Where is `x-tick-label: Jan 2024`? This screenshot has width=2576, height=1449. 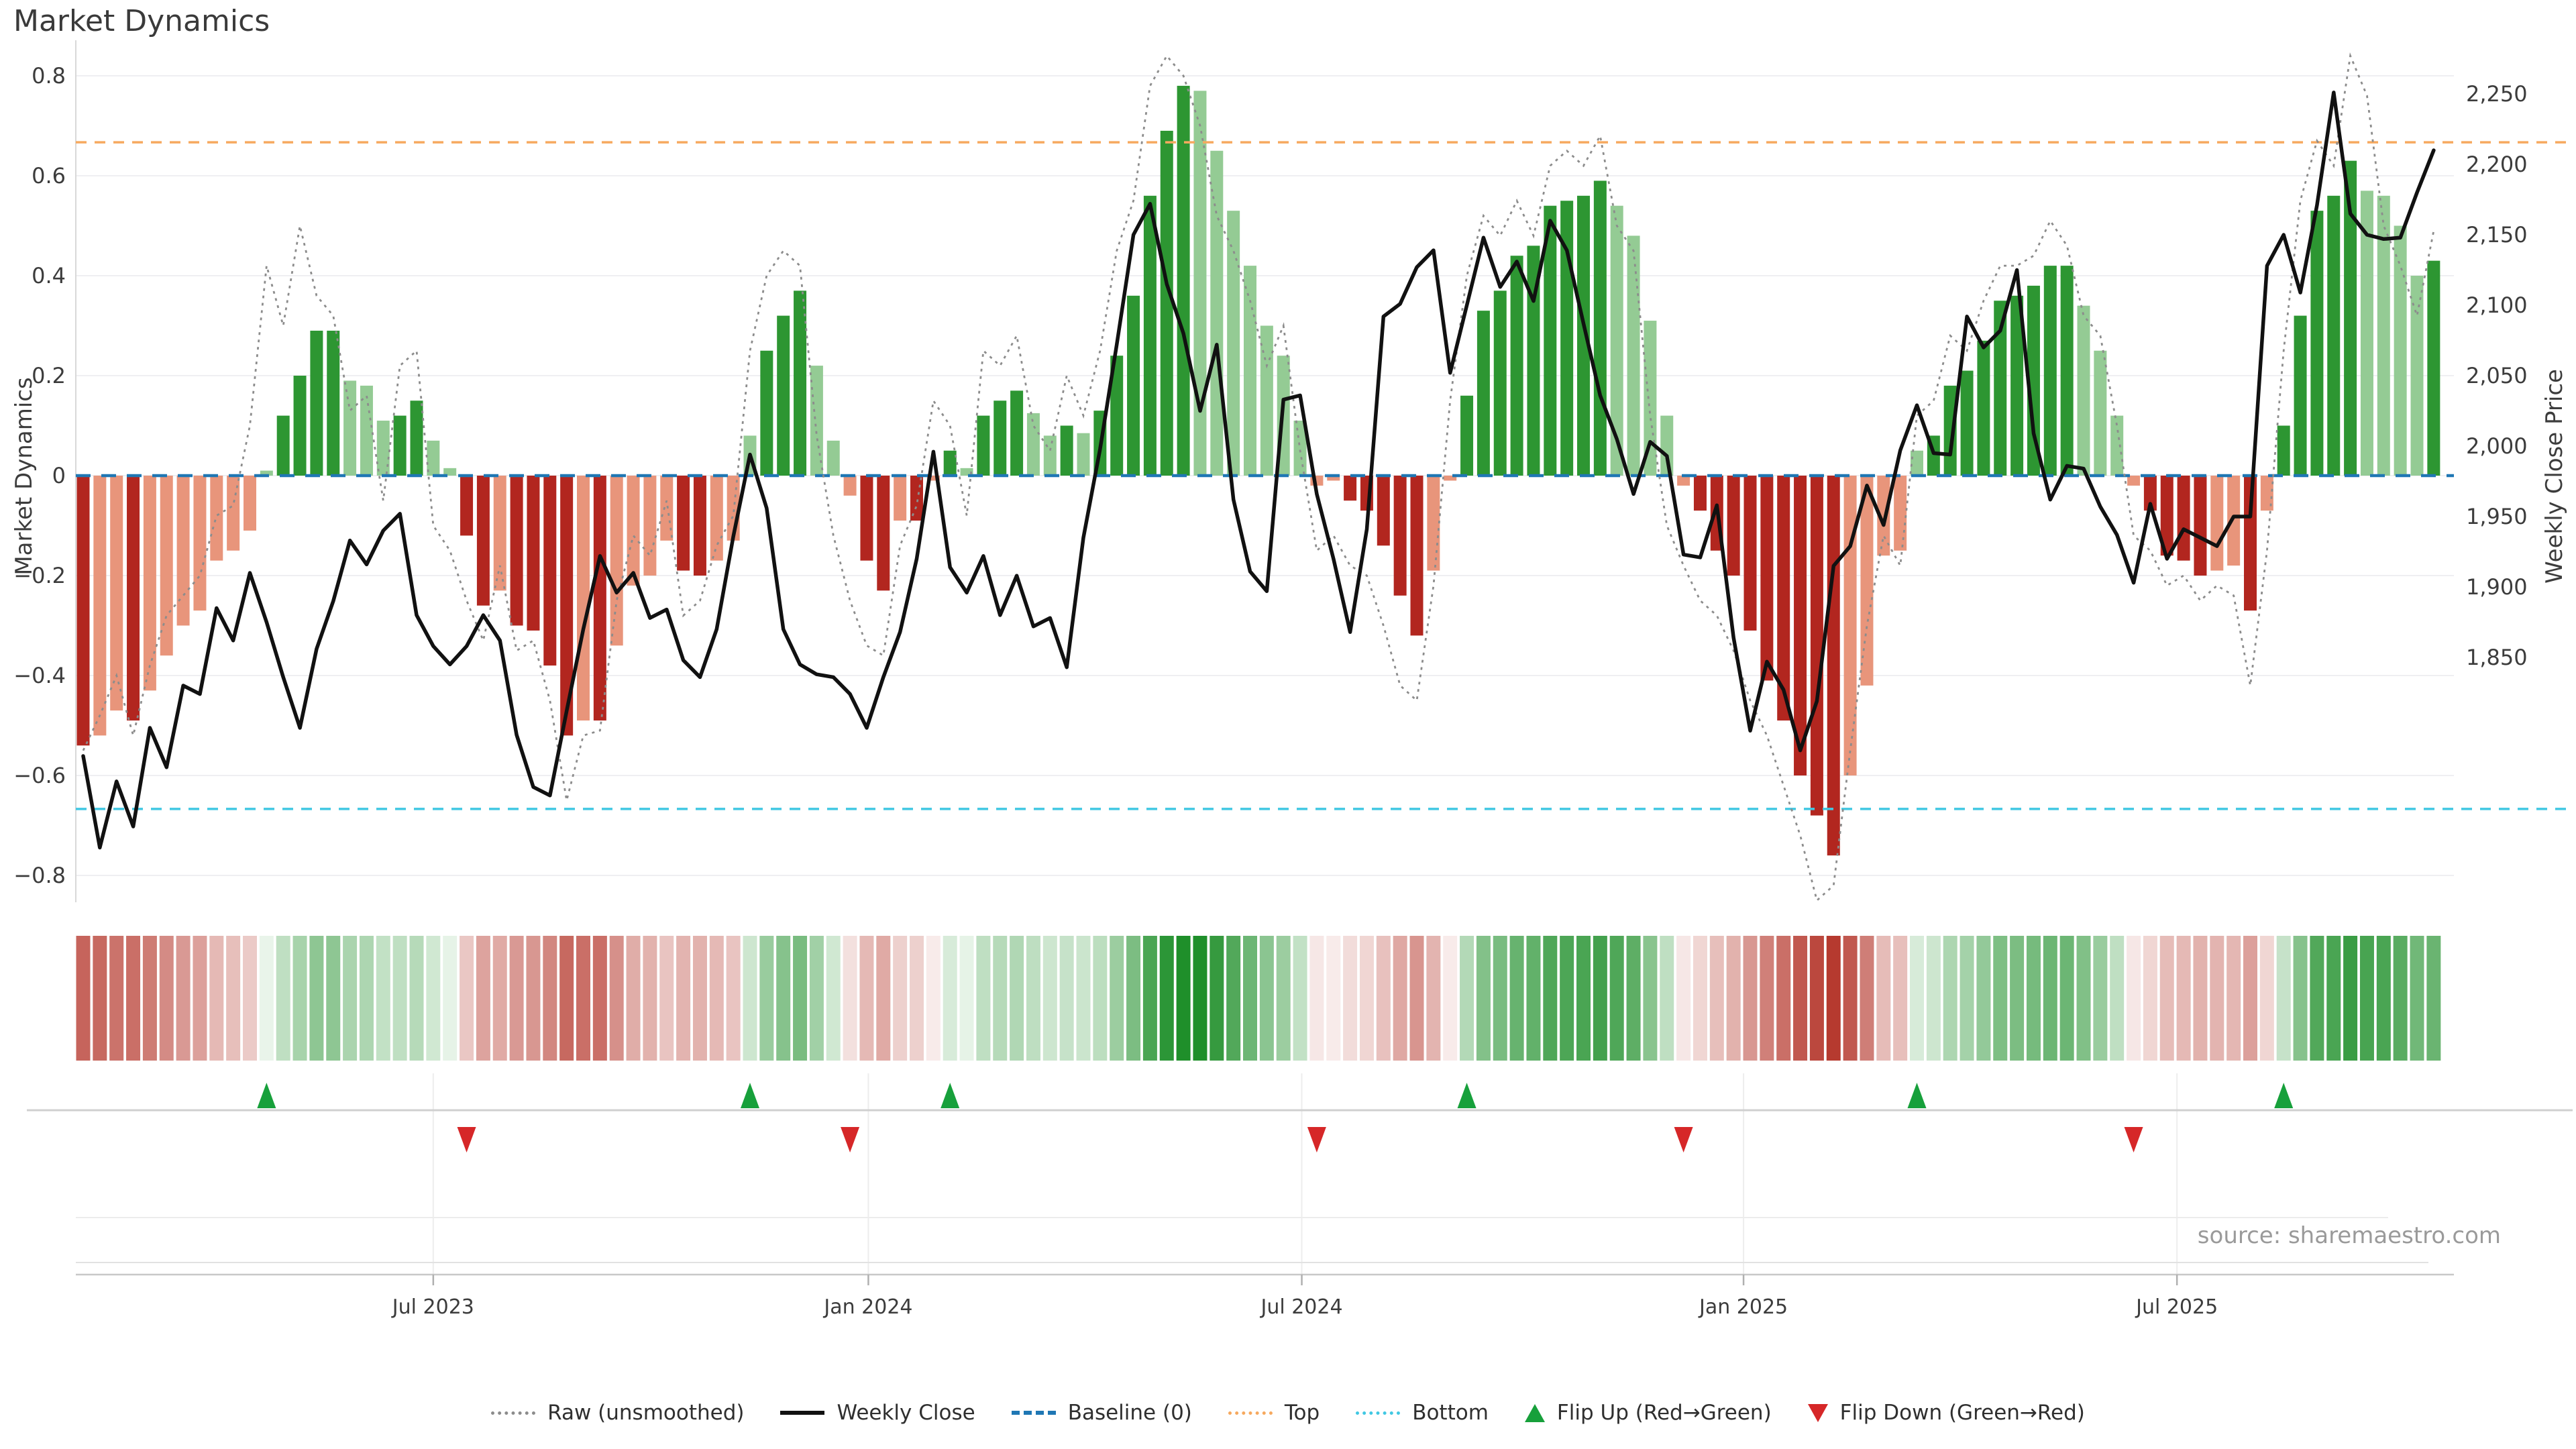
x-tick-label: Jan 2024 is located at coordinates (867, 1307).